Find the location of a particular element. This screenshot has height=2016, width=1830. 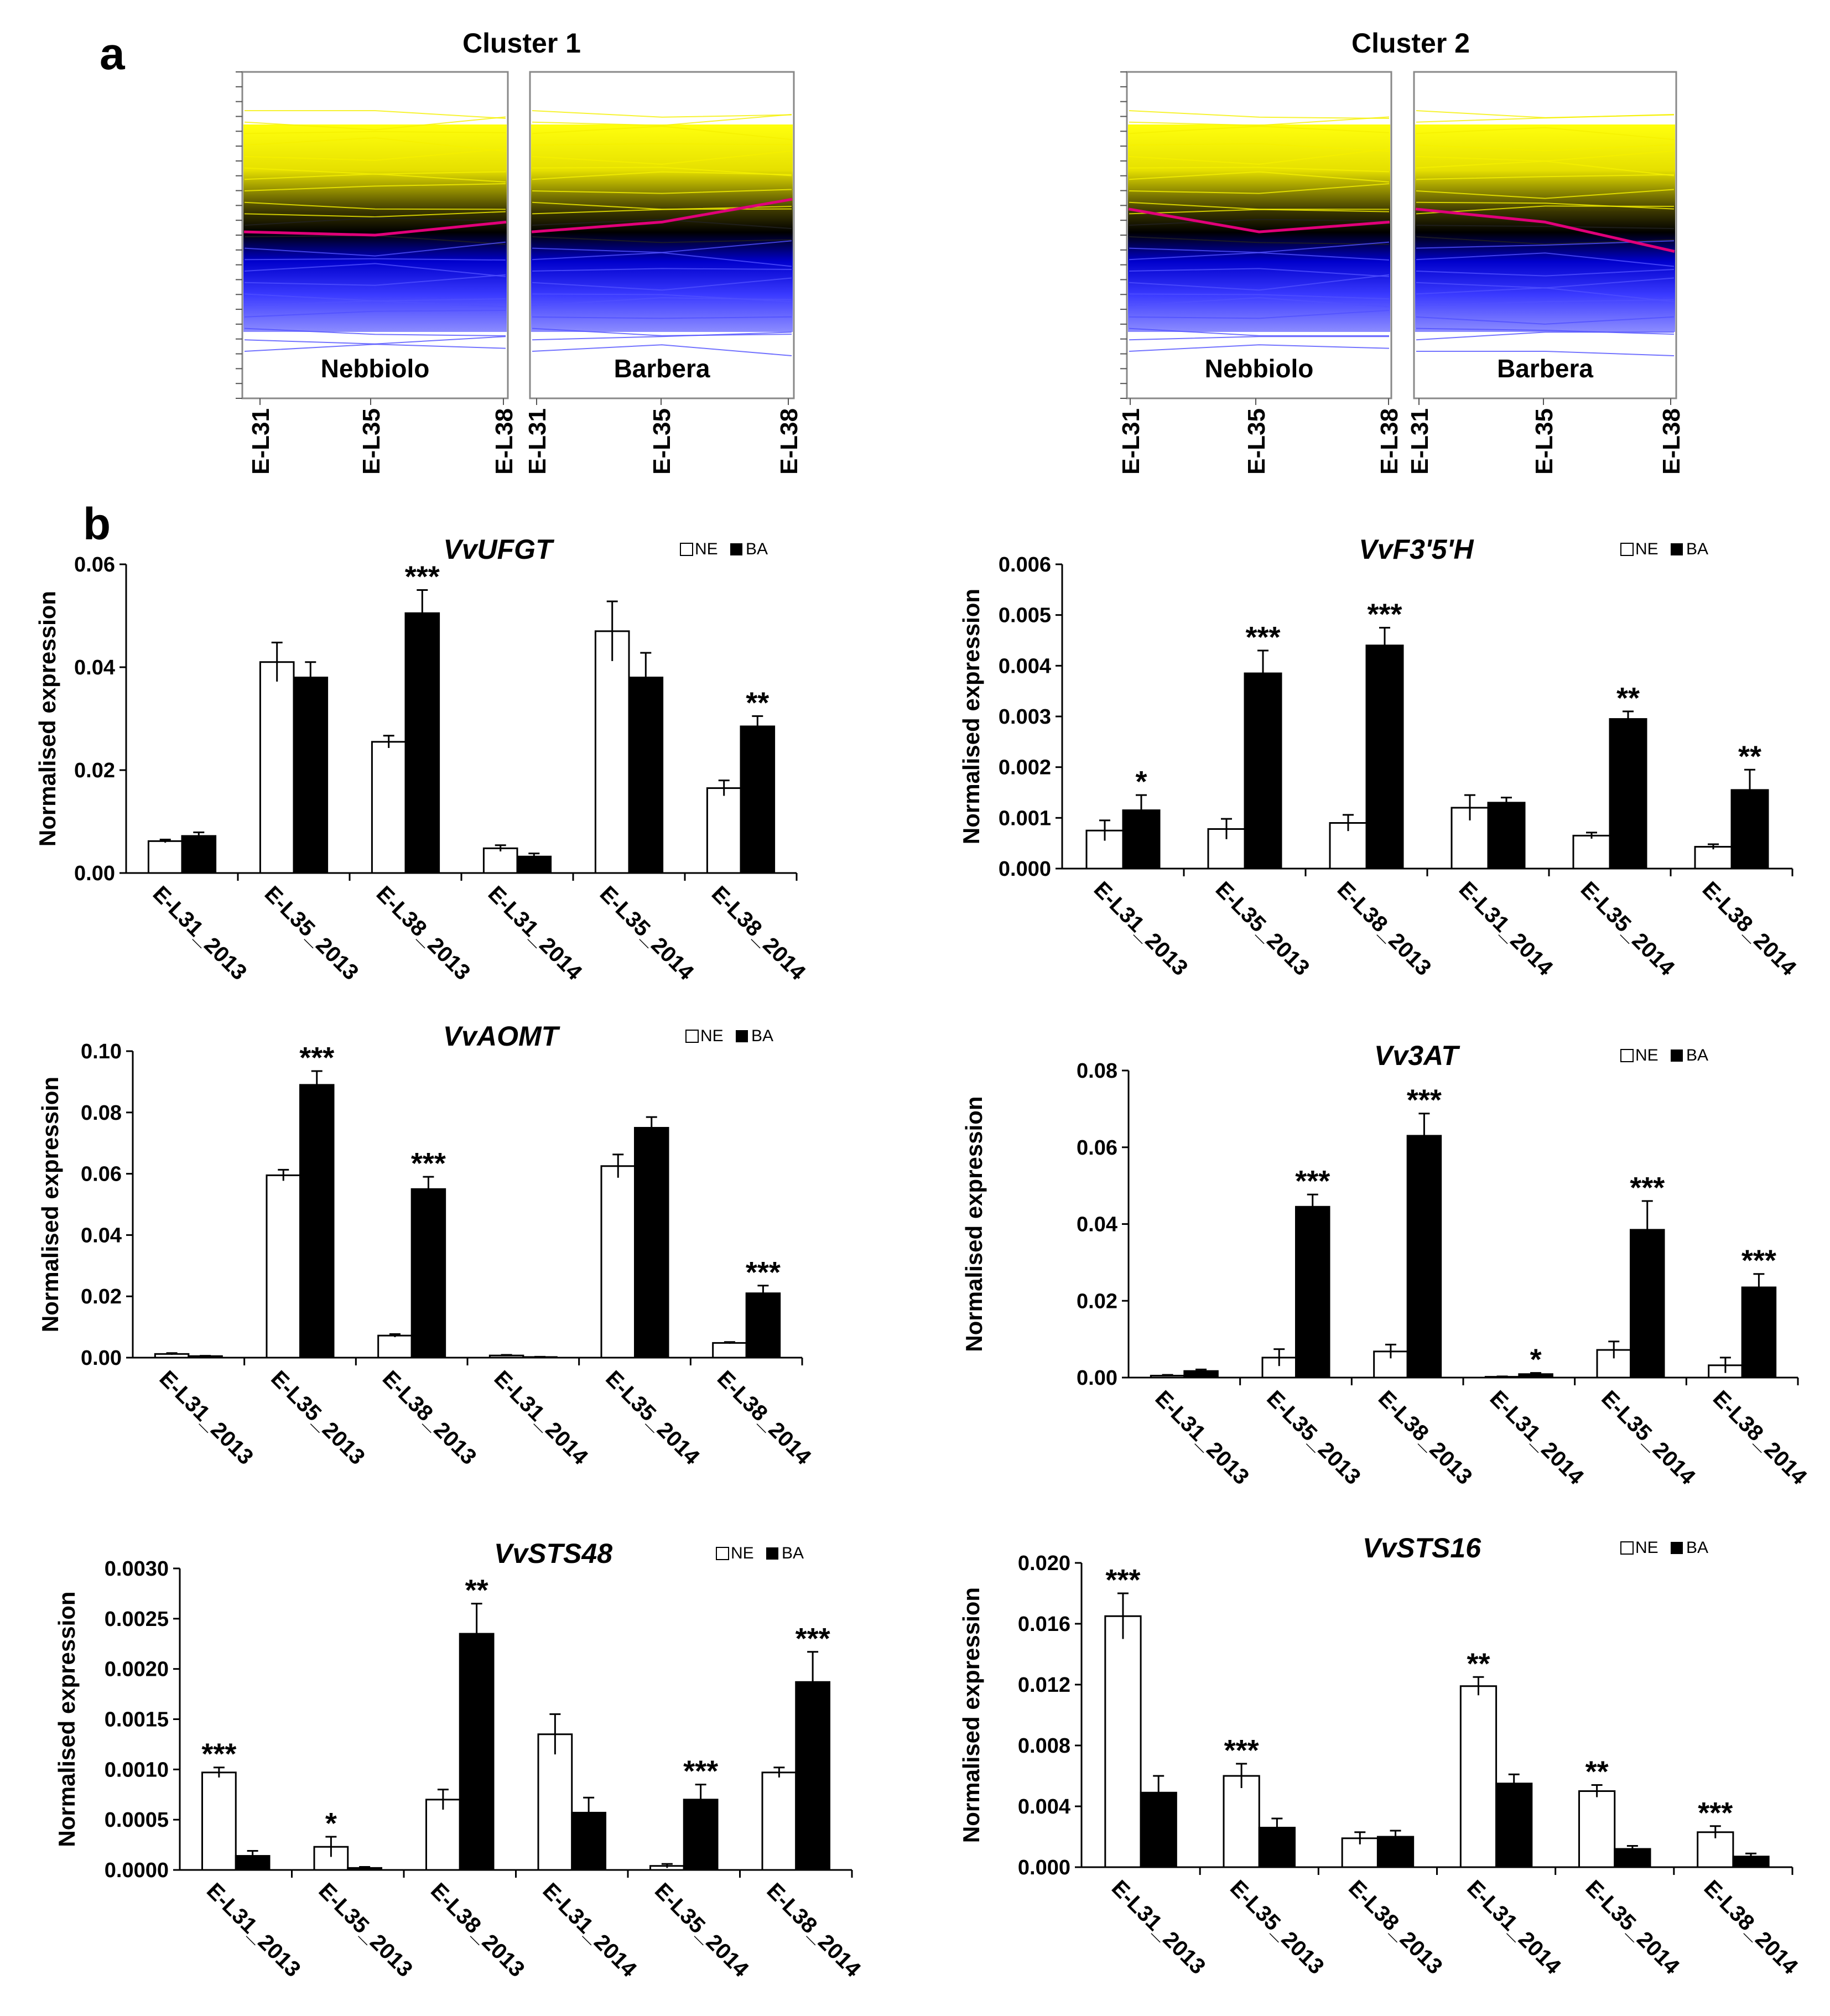

chart-title: Vv3AT is located at coordinates (1417, 1055).